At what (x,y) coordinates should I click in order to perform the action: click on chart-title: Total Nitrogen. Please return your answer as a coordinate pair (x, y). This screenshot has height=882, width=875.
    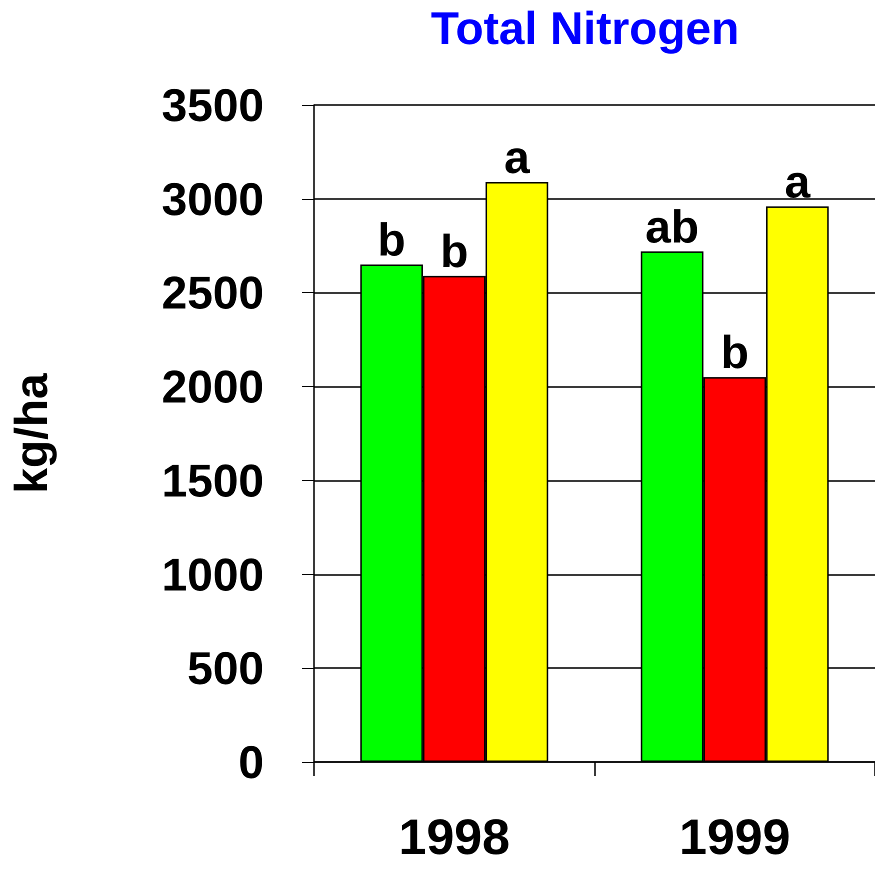
    Looking at the image, I should click on (585, 28).